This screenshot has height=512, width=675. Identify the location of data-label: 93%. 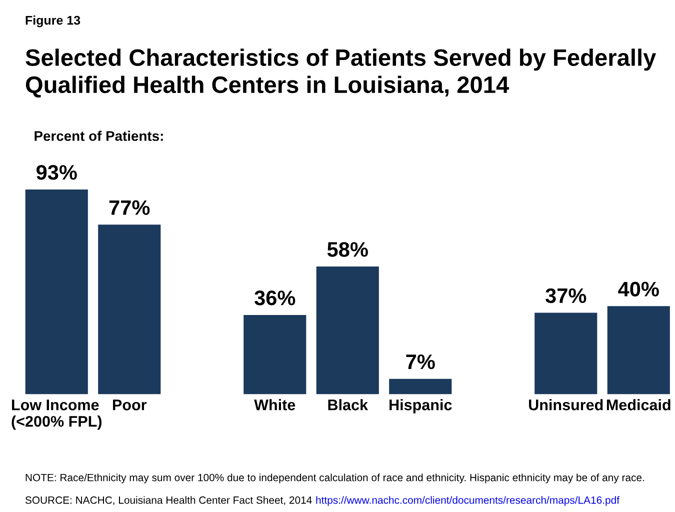
(56, 172).